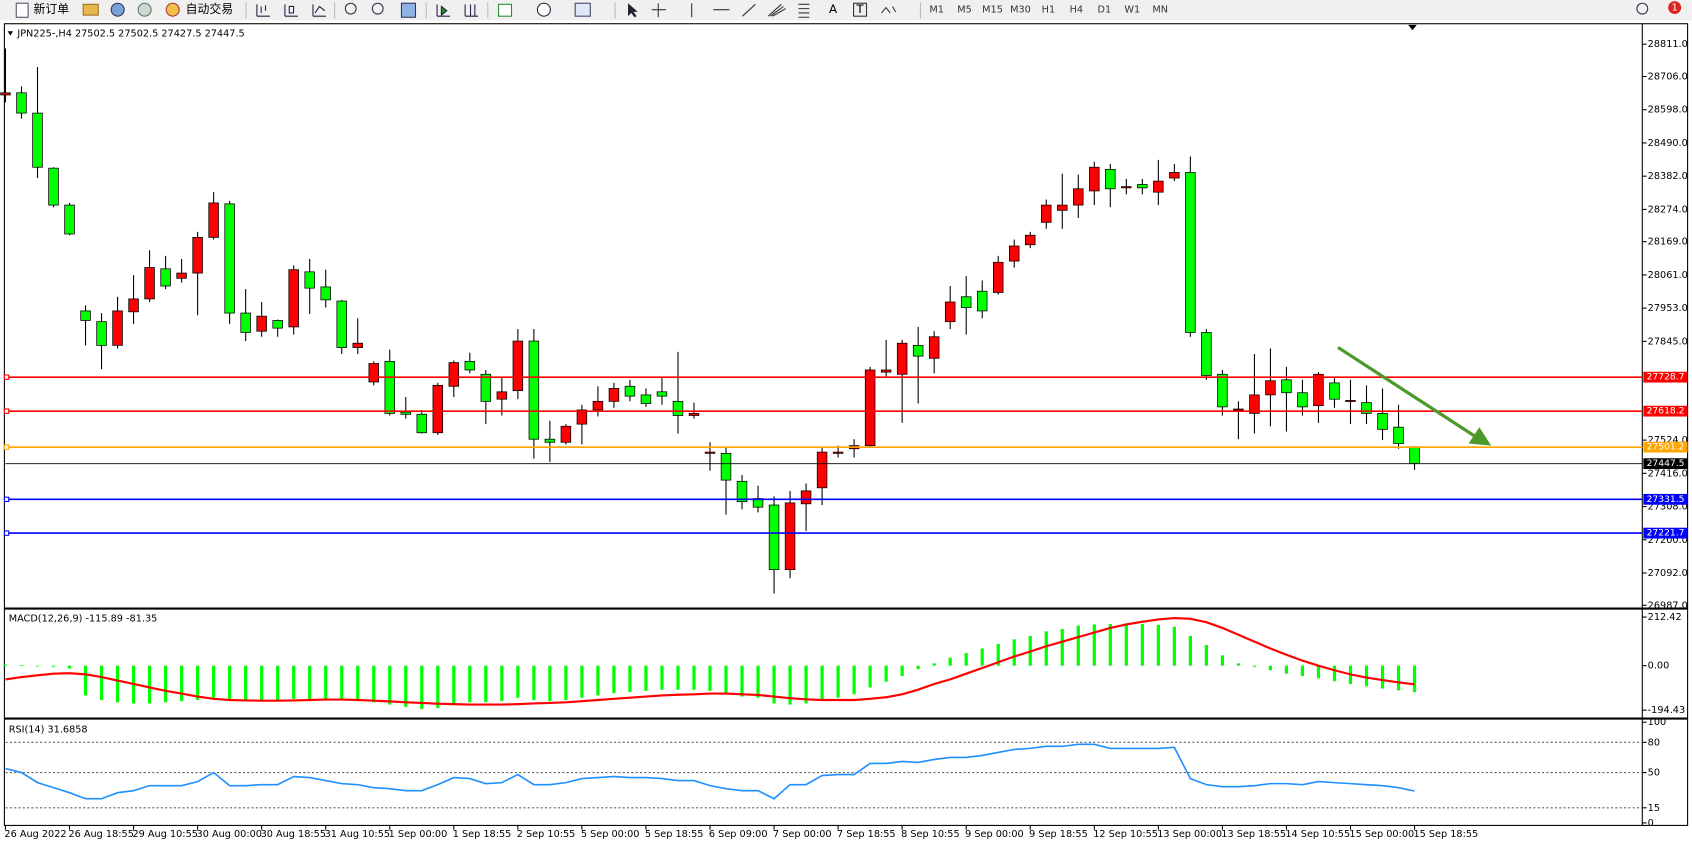 Image resolution: width=1692 pixels, height=847 pixels. I want to click on timeframe-button: H1, so click(1048, 10).